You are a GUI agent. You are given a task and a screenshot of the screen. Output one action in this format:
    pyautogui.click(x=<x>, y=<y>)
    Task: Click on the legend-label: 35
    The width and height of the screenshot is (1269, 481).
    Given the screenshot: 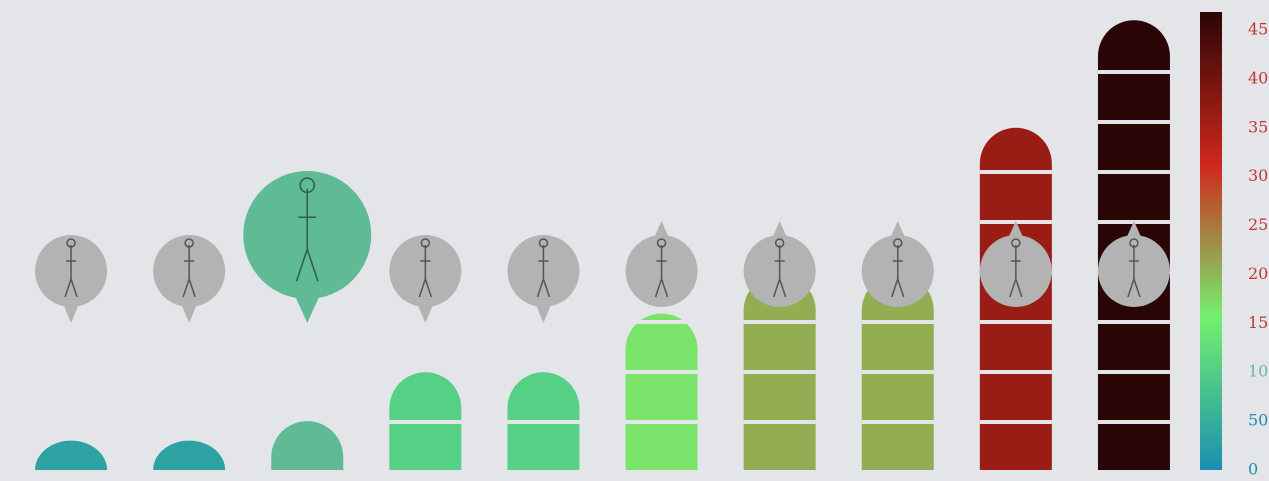 What is the action you would take?
    pyautogui.click(x=1258, y=126)
    